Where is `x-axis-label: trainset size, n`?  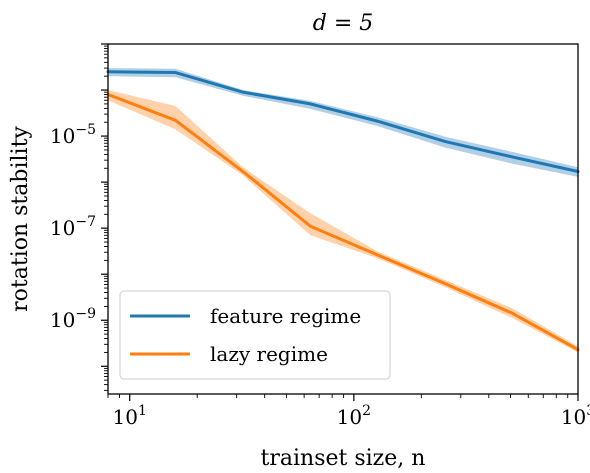 x-axis-label: trainset size, n is located at coordinates (343, 458).